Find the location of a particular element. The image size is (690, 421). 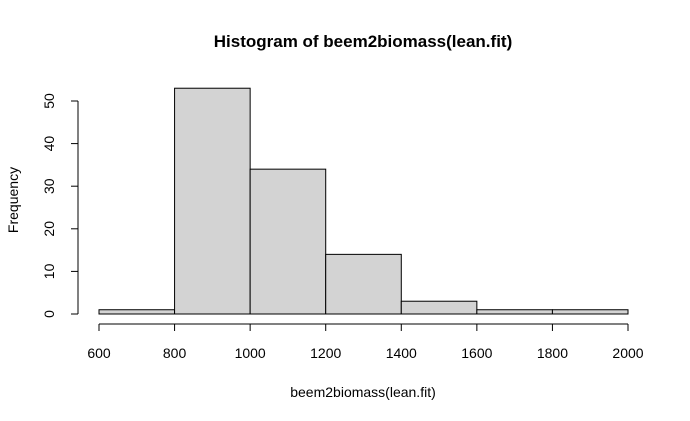

y-axis-label: Frequency is located at coordinates (13, 200).